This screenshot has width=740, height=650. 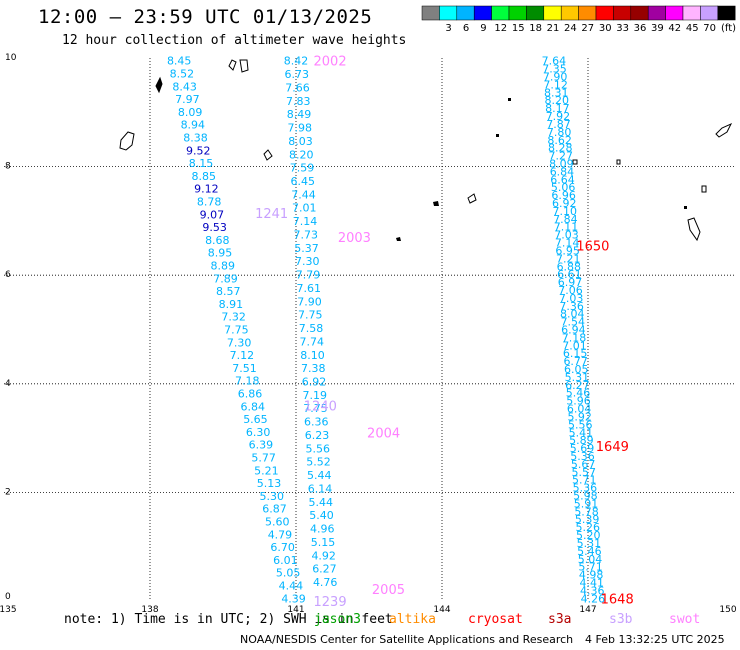 What do you see at coordinates (567, 243) in the screenshot?
I see `wave-height-value: 7.14` at bounding box center [567, 243].